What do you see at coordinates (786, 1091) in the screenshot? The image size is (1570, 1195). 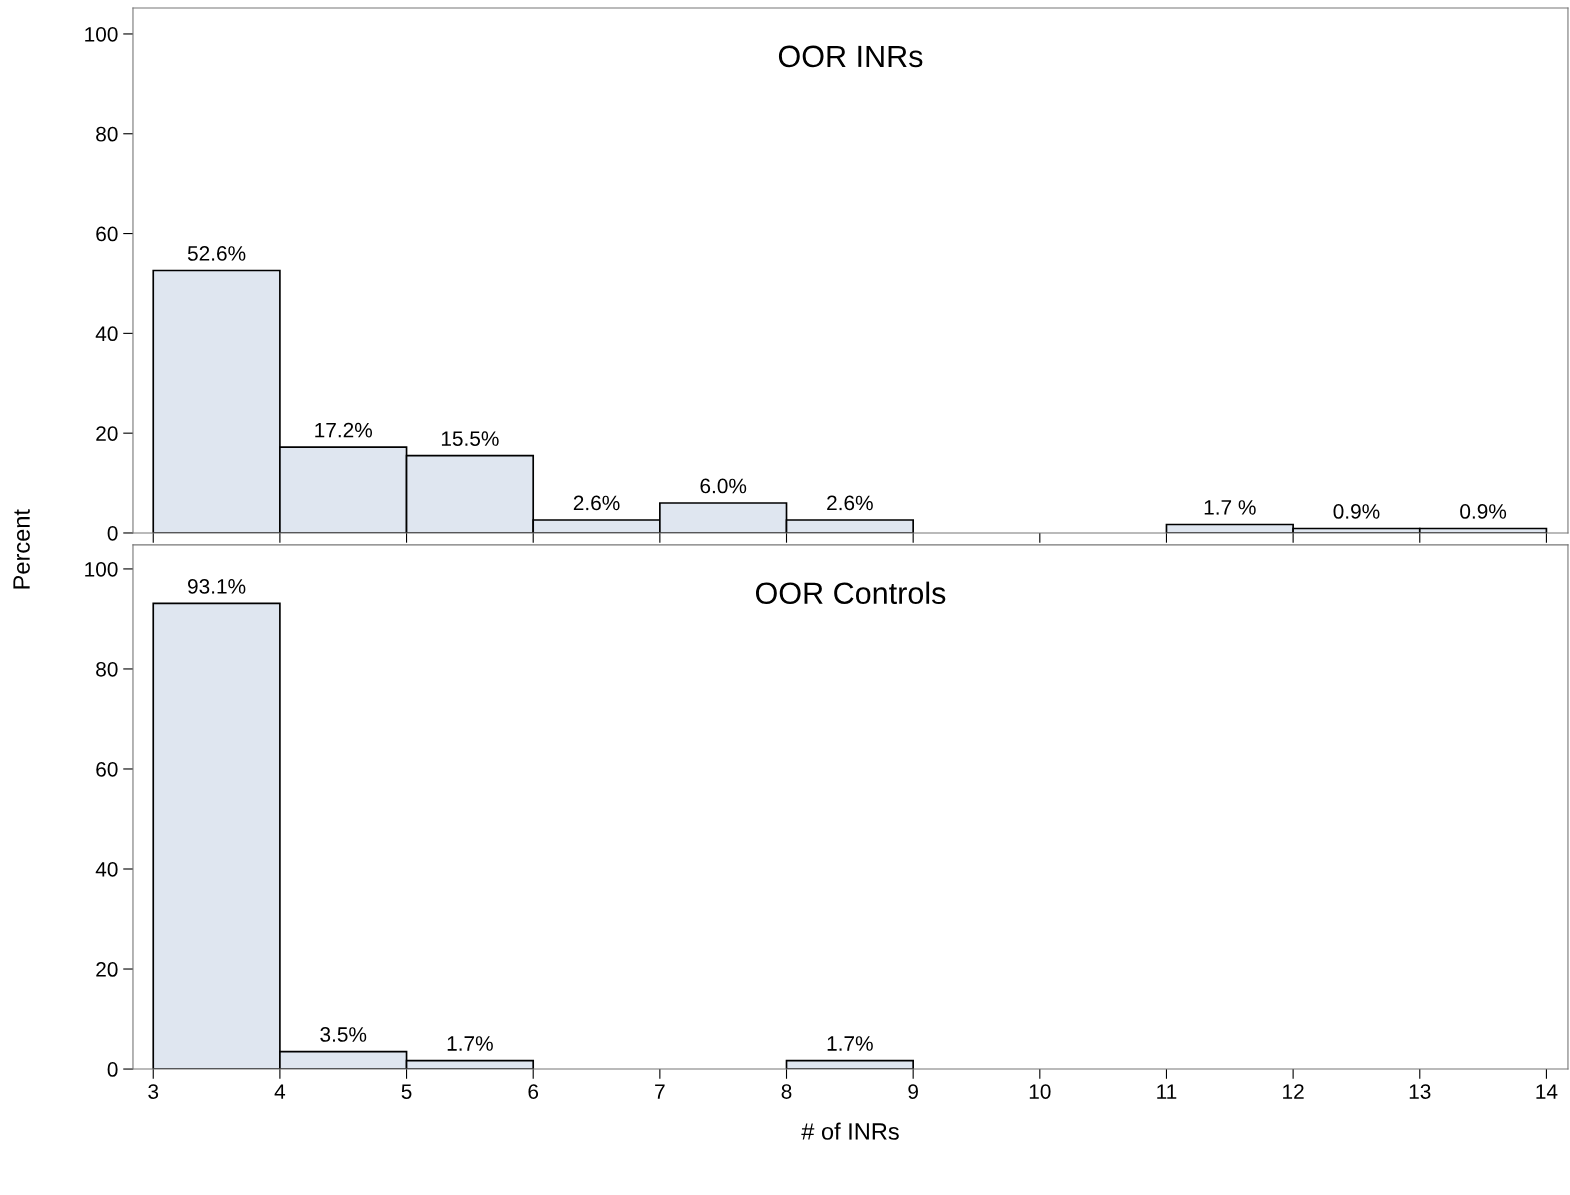 I see `x-tick-label: 8` at bounding box center [786, 1091].